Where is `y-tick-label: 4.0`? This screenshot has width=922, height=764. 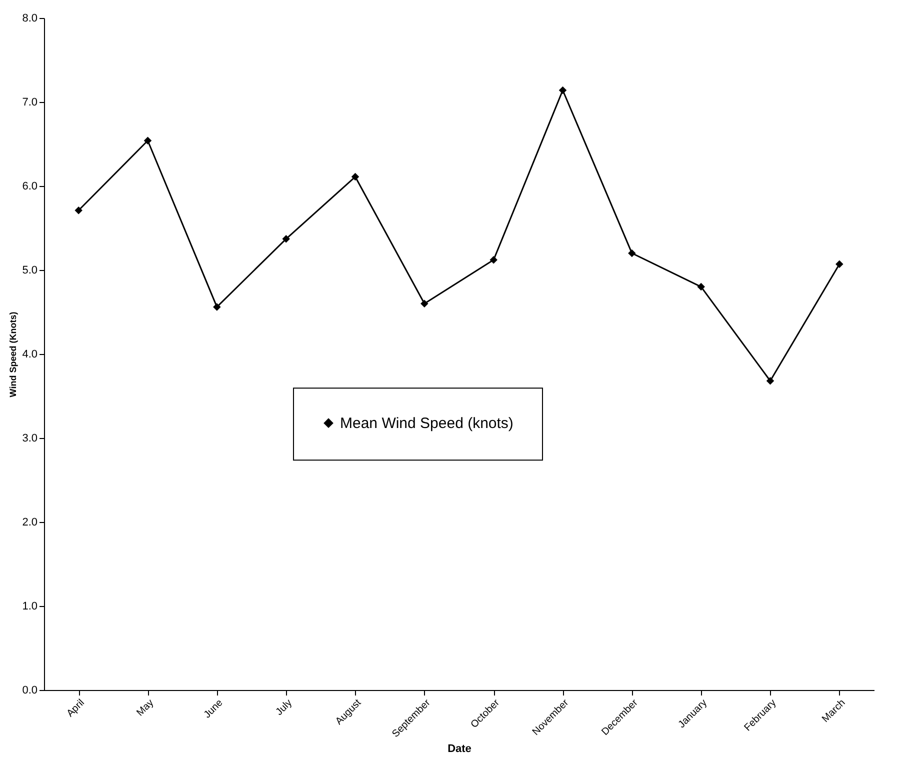 y-tick-label: 4.0 is located at coordinates (30, 354).